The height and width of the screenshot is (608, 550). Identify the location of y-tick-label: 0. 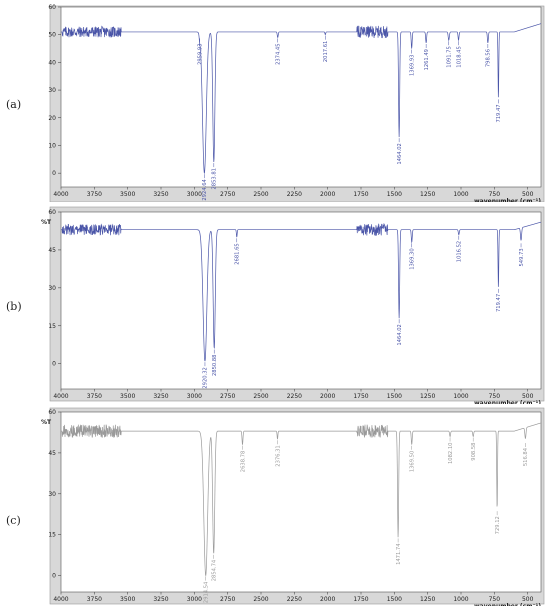
(54, 364).